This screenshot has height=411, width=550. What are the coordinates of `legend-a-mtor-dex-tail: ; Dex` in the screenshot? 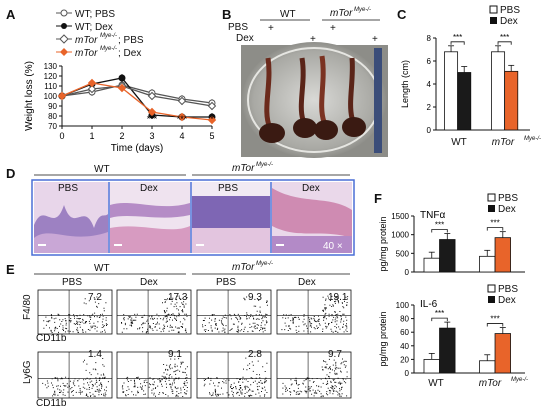 It's located at (129, 53).